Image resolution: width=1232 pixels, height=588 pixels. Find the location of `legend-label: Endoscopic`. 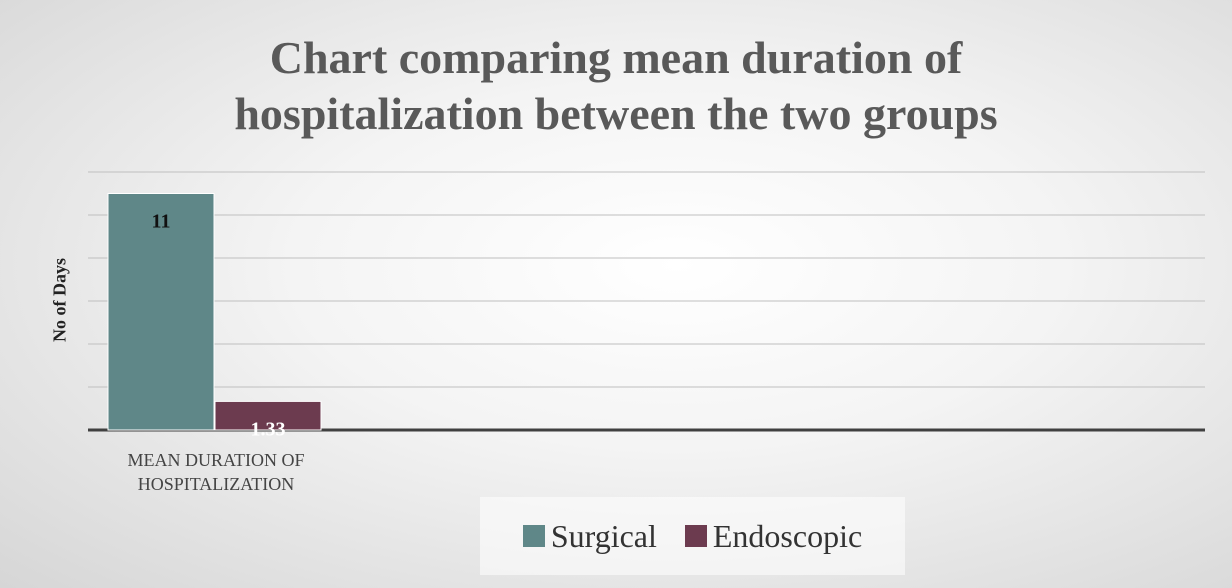

legend-label: Endoscopic is located at coordinates (787, 535).